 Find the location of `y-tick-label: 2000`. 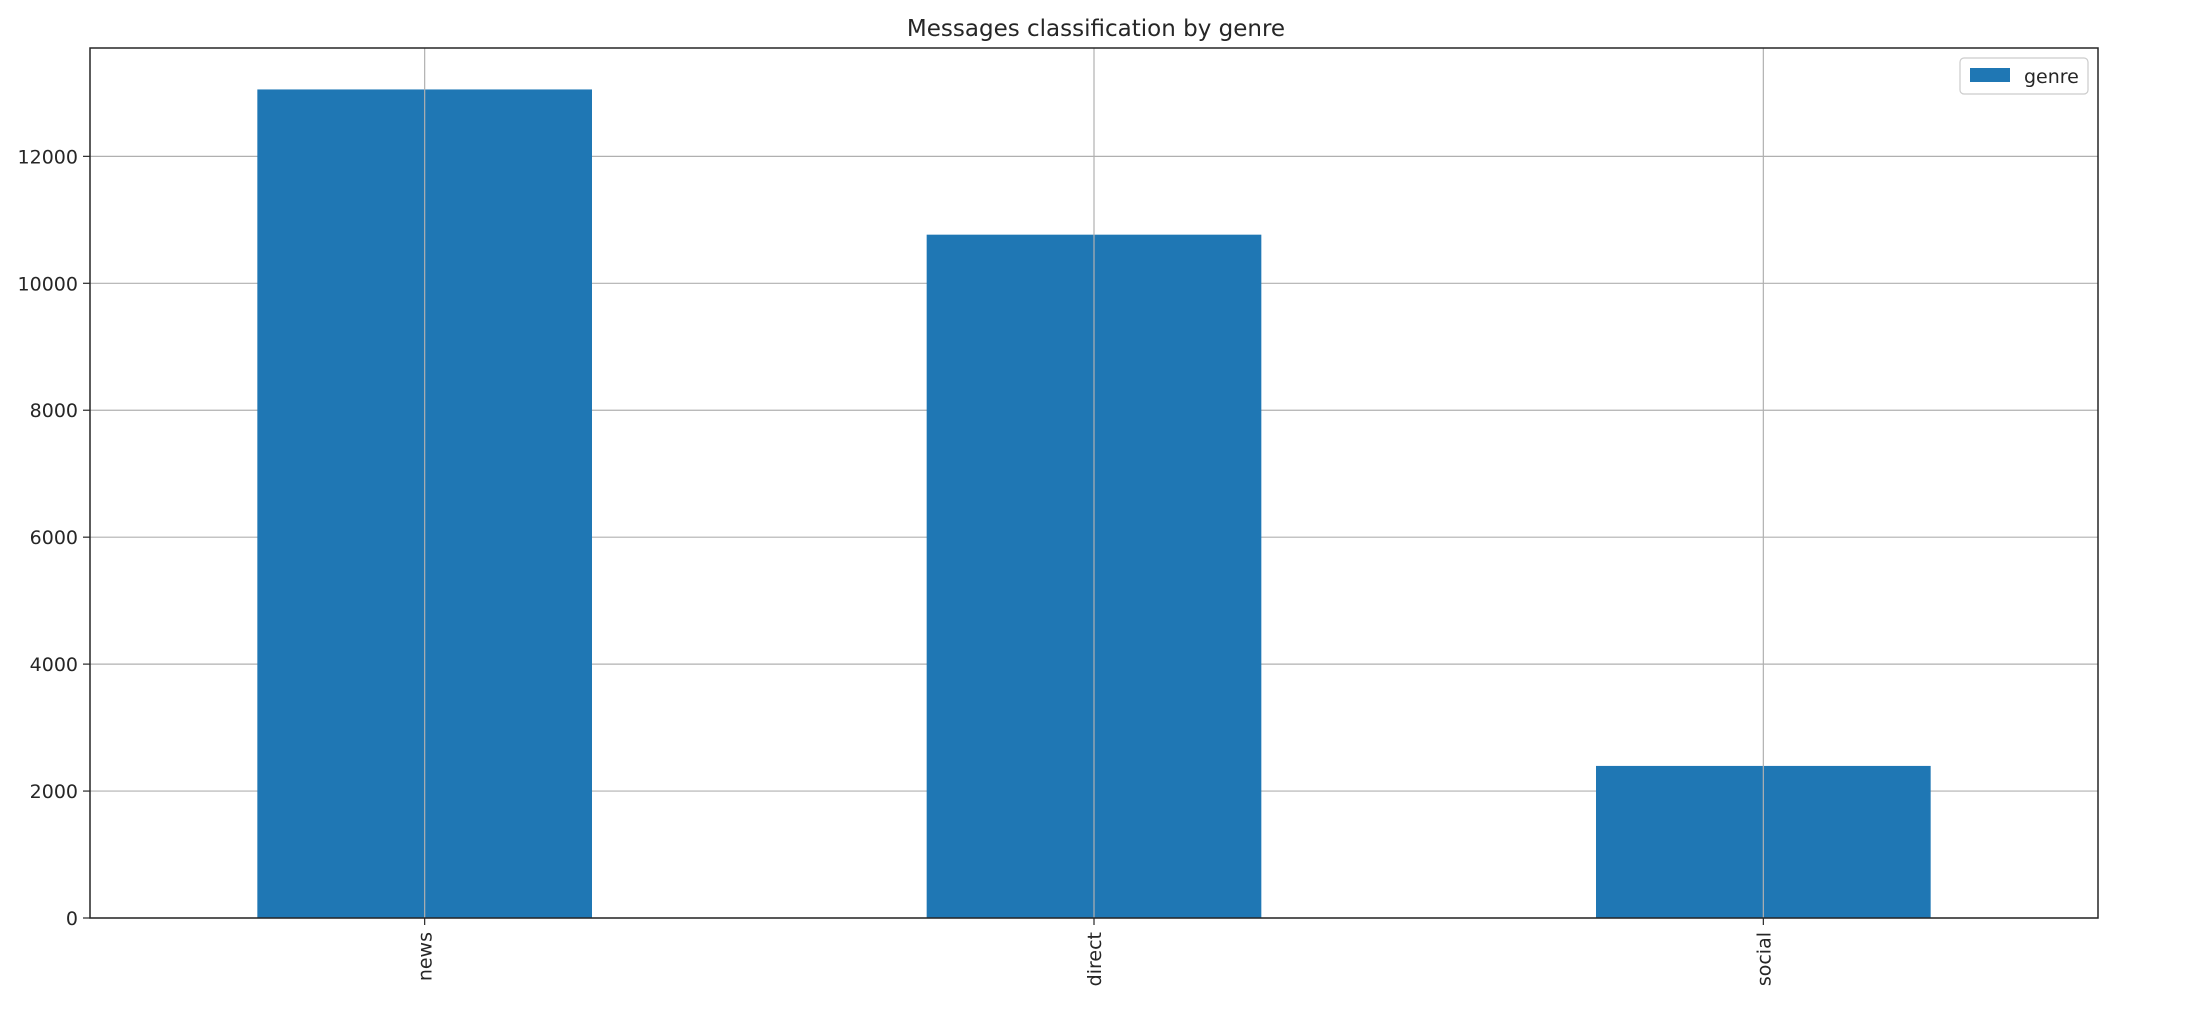

y-tick-label: 2000 is located at coordinates (54, 792).